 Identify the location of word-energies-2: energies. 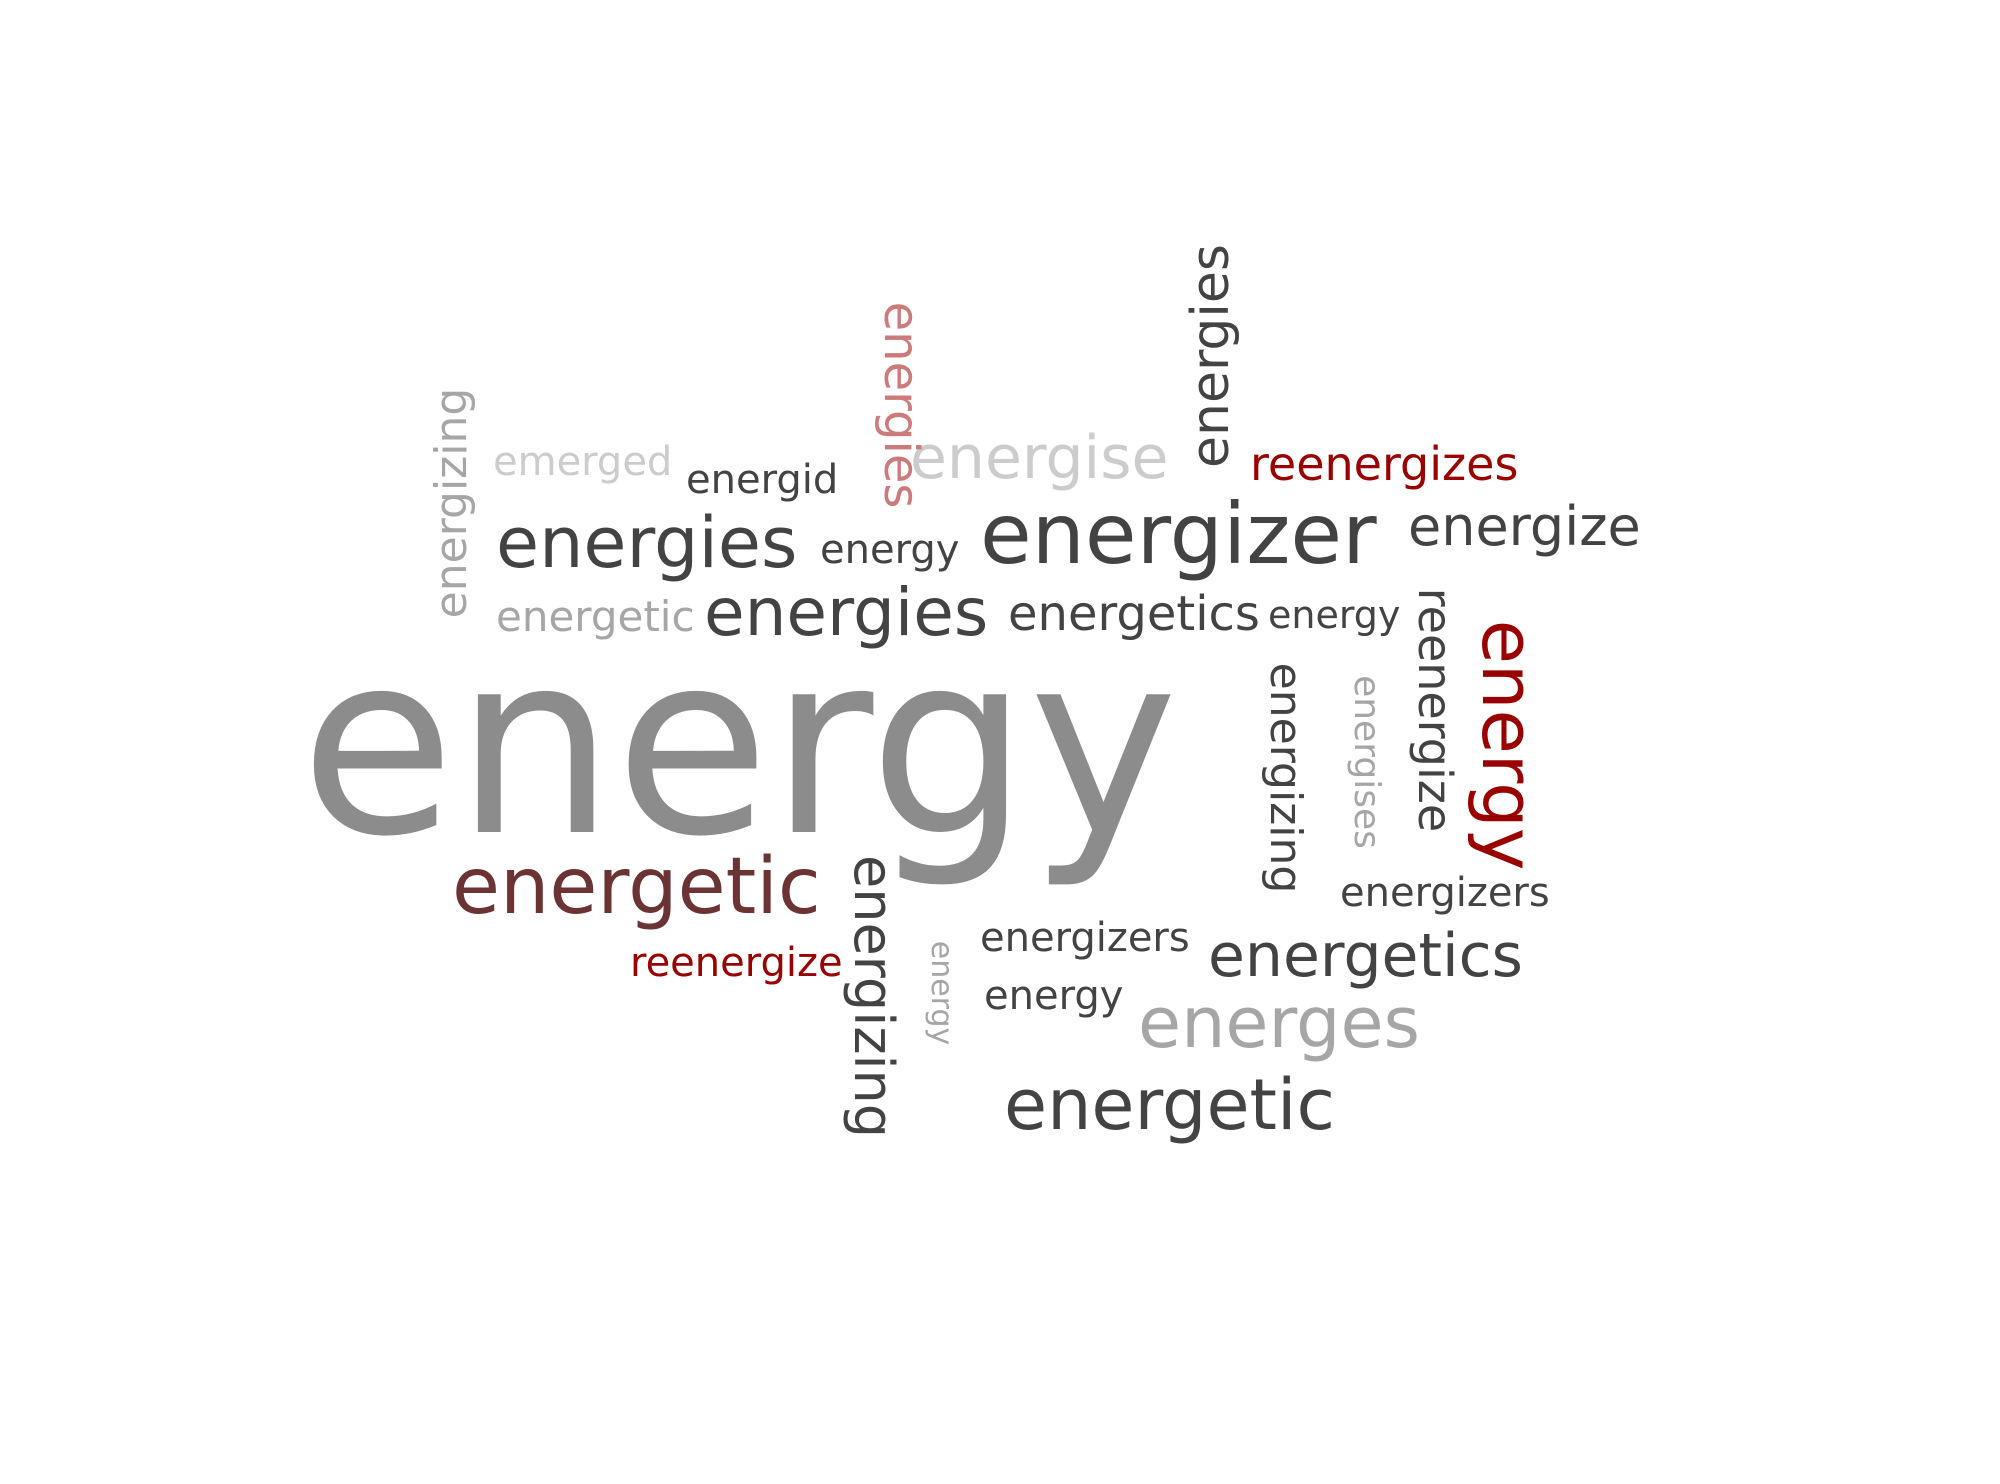
(846, 612).